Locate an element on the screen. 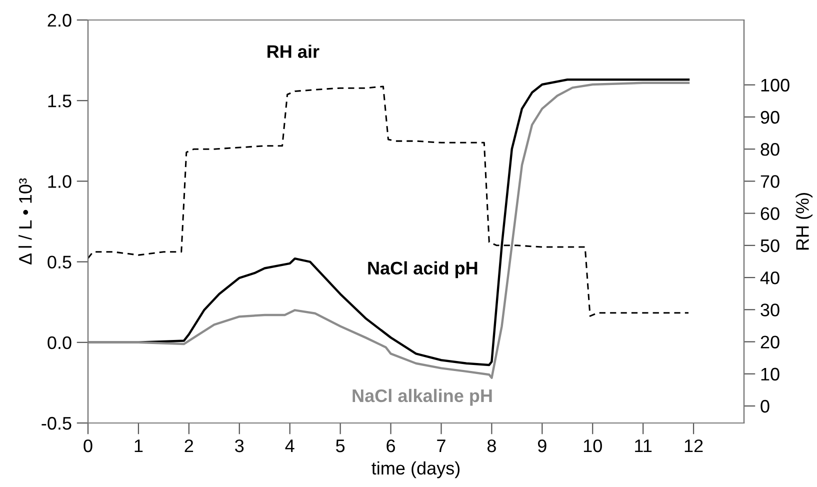 This screenshot has width=817, height=487. y2-tick-label: 10 is located at coordinates (770, 374).